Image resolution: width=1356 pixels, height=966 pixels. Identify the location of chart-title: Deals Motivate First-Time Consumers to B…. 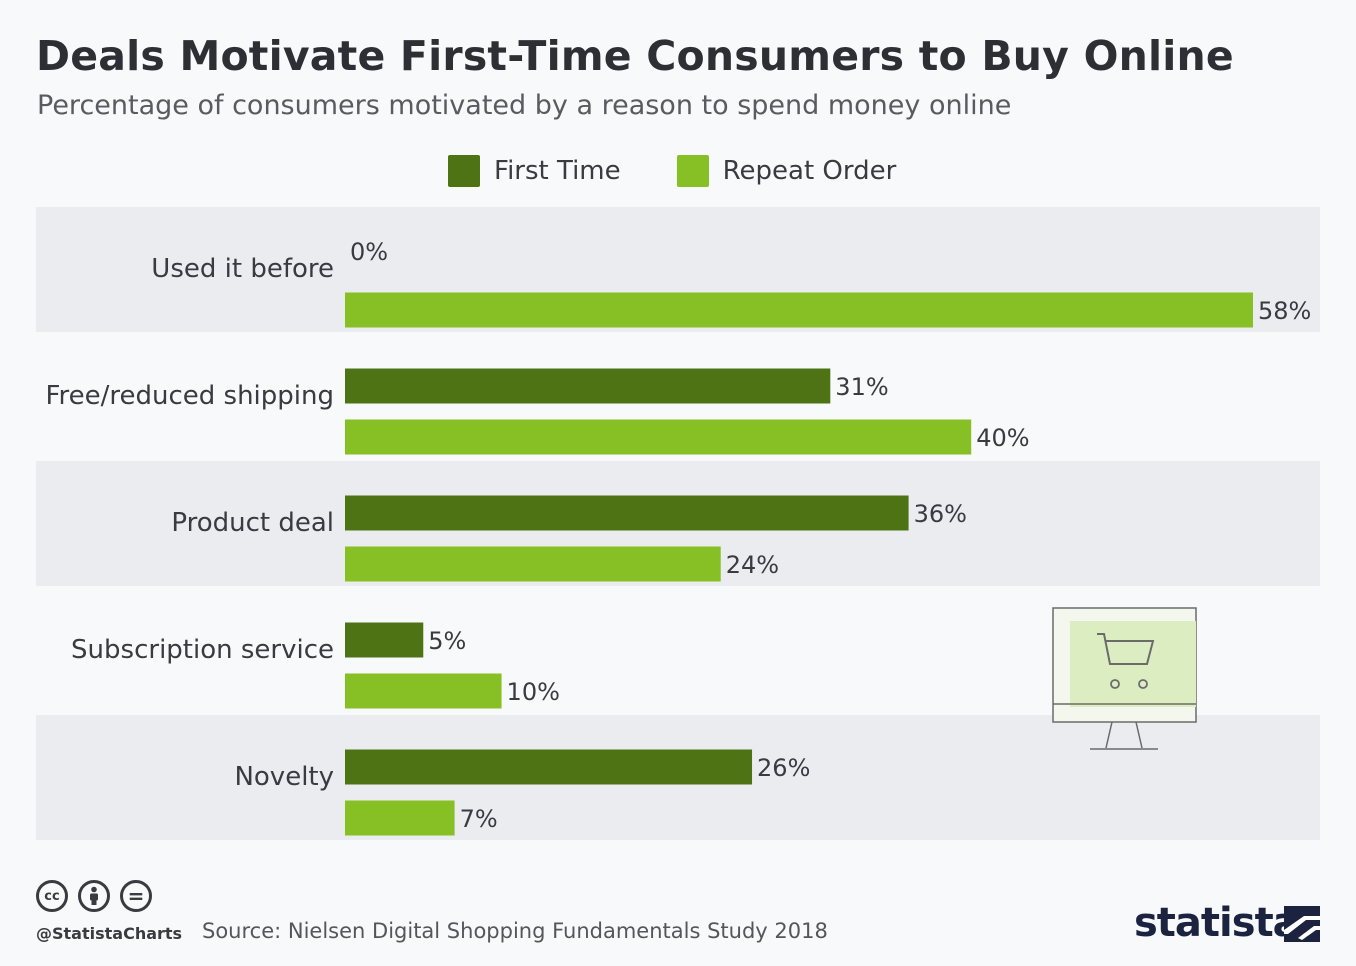
(635, 56).